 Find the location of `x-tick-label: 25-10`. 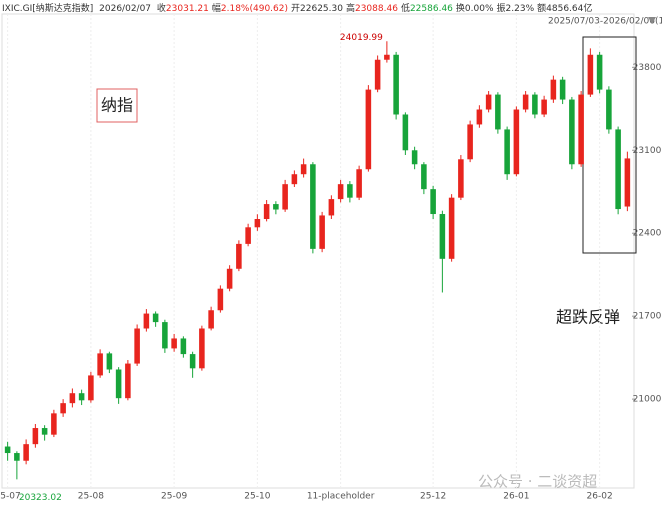

x-tick-label: 25-10 is located at coordinates (257, 497).